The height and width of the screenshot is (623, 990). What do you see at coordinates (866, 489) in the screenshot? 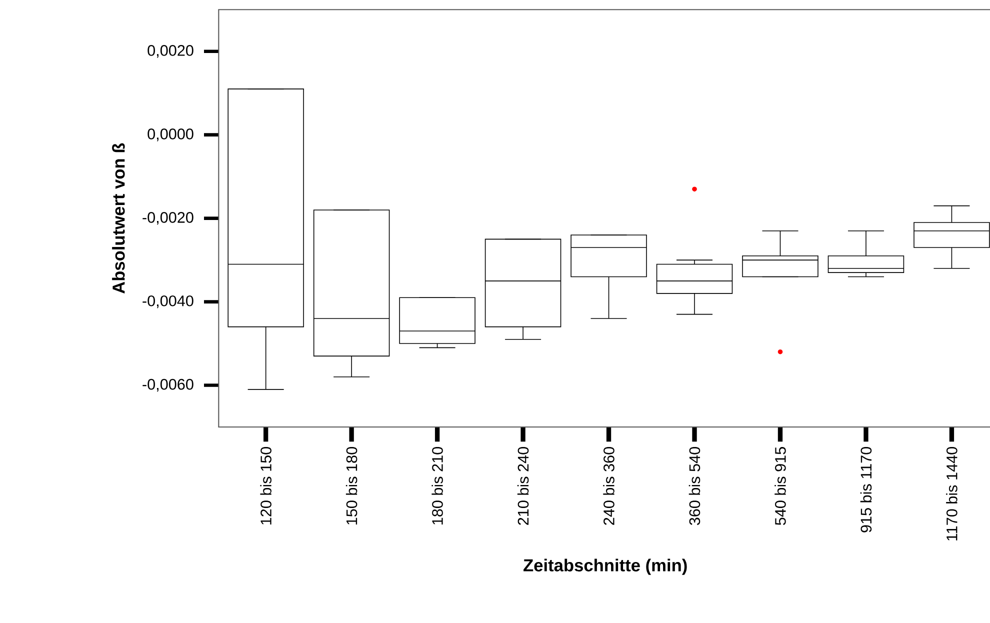
I see `x-tick-label: 915 bis 1170` at bounding box center [866, 489].